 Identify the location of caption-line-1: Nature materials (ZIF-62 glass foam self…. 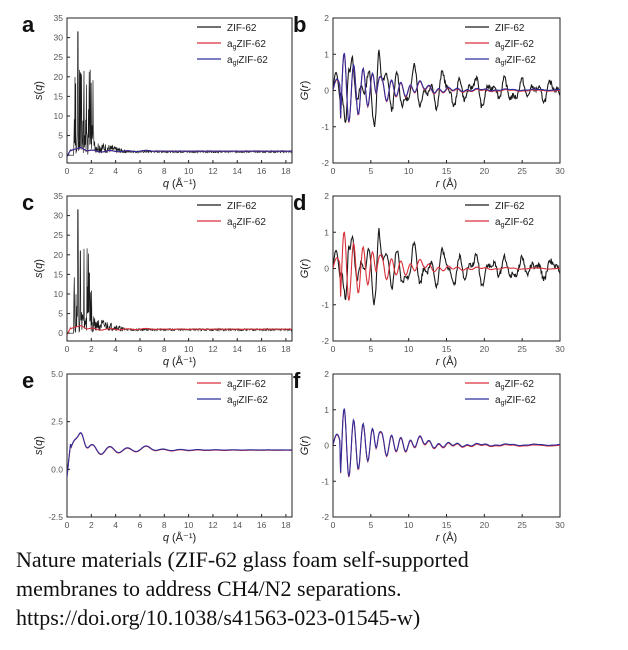
(242, 559).